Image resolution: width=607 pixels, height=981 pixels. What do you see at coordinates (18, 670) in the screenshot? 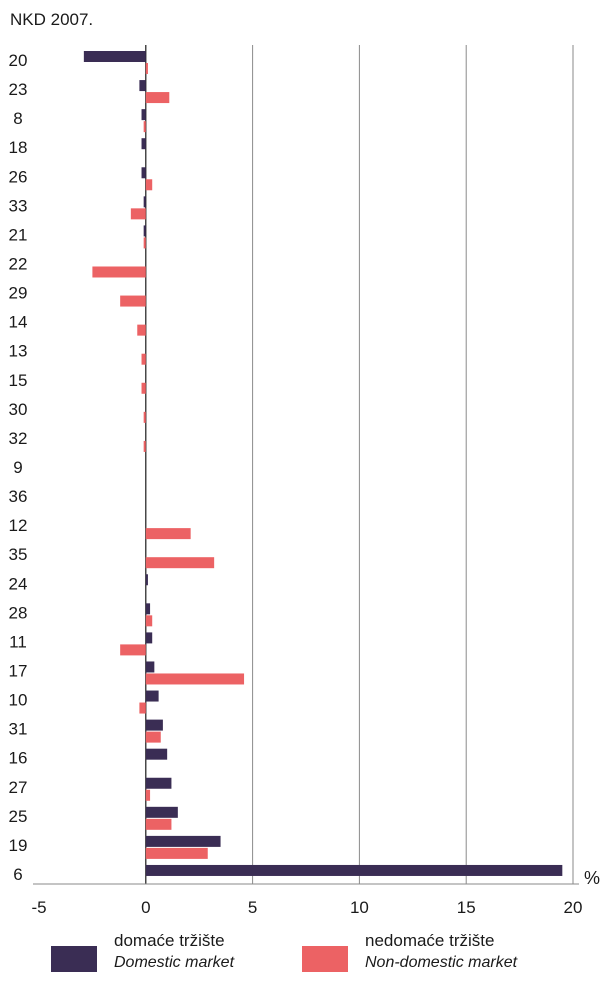
I see `category-label: 17` at bounding box center [18, 670].